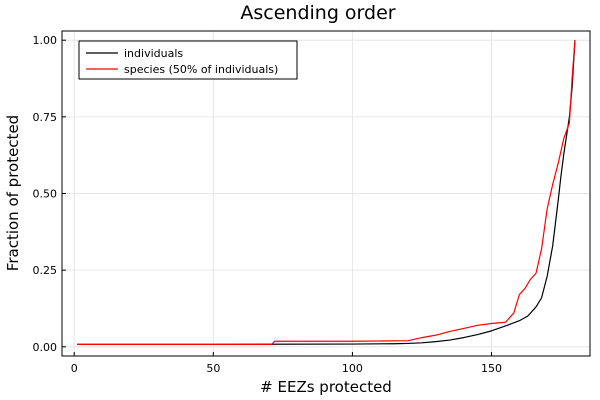 Image resolution: width=600 pixels, height=400 pixels. Describe the element at coordinates (153, 53) in the screenshot. I see `legend-label-individuals: individuals` at that location.